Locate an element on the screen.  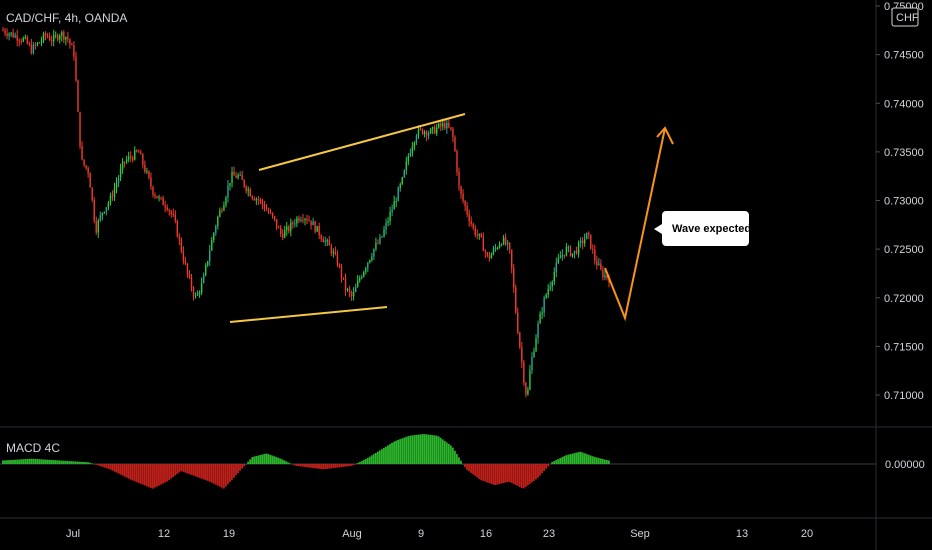
time-axis: Jul 12 19 Aug 9 16 23 Sep 13 20 is located at coordinates (439, 534).